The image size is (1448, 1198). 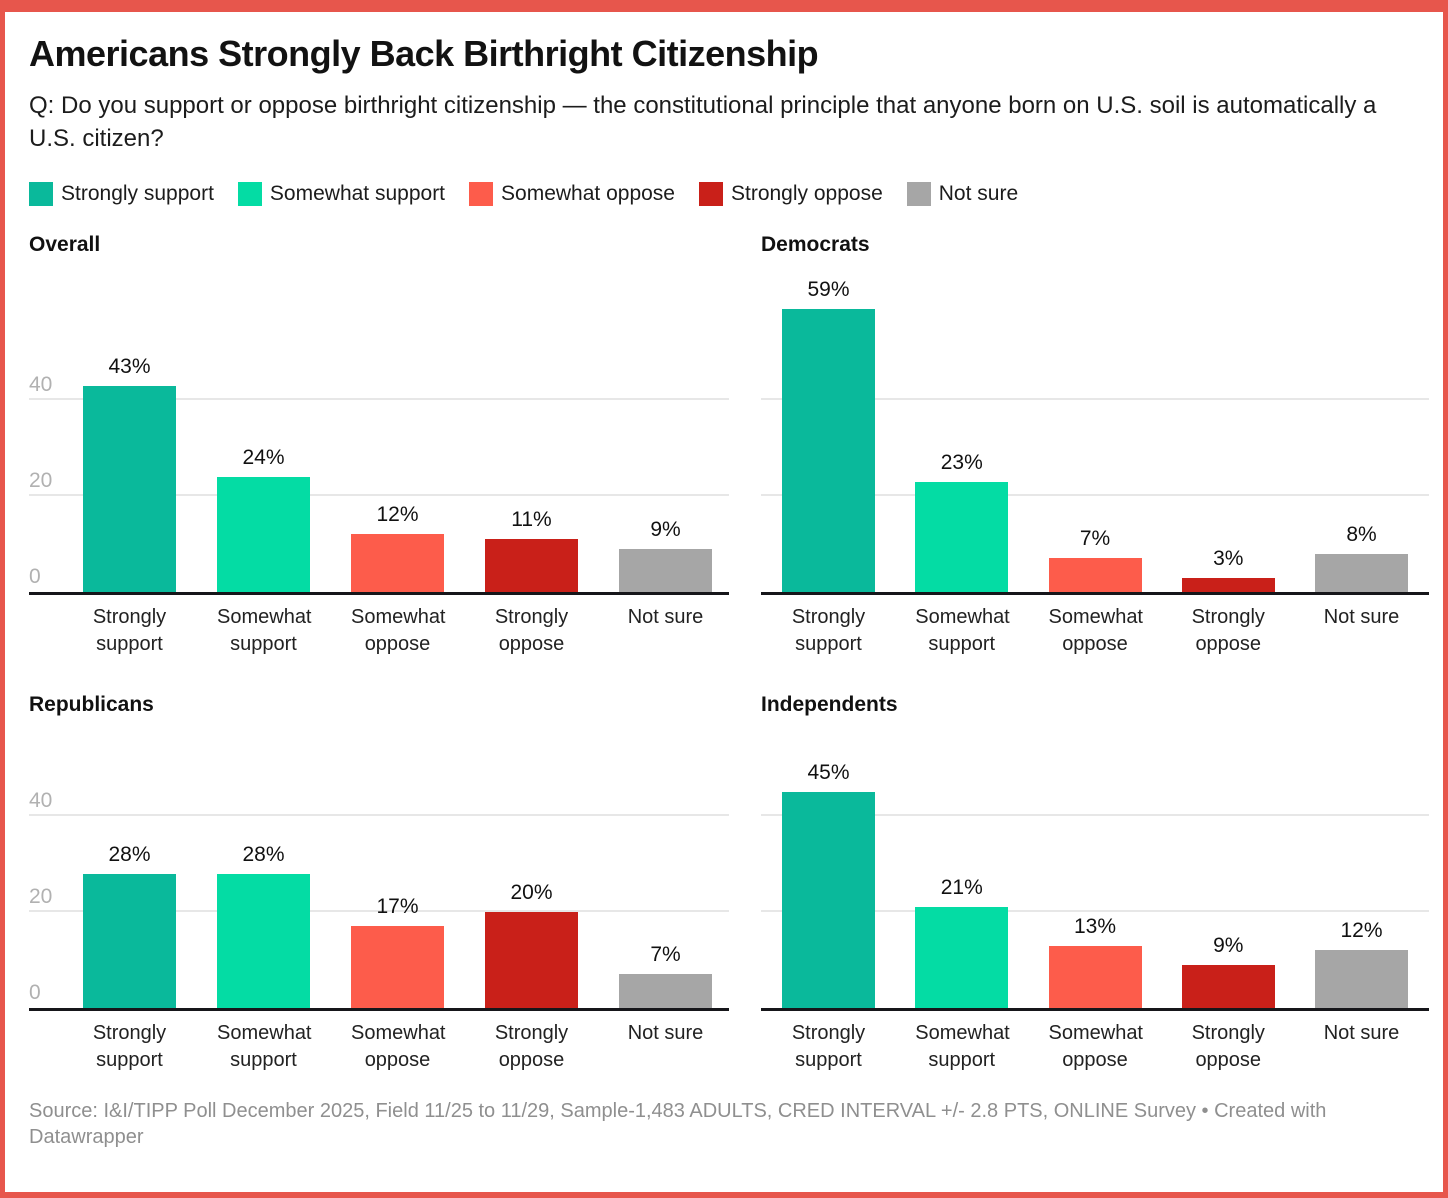 I want to click on legend-label: Not sure, so click(x=978, y=193).